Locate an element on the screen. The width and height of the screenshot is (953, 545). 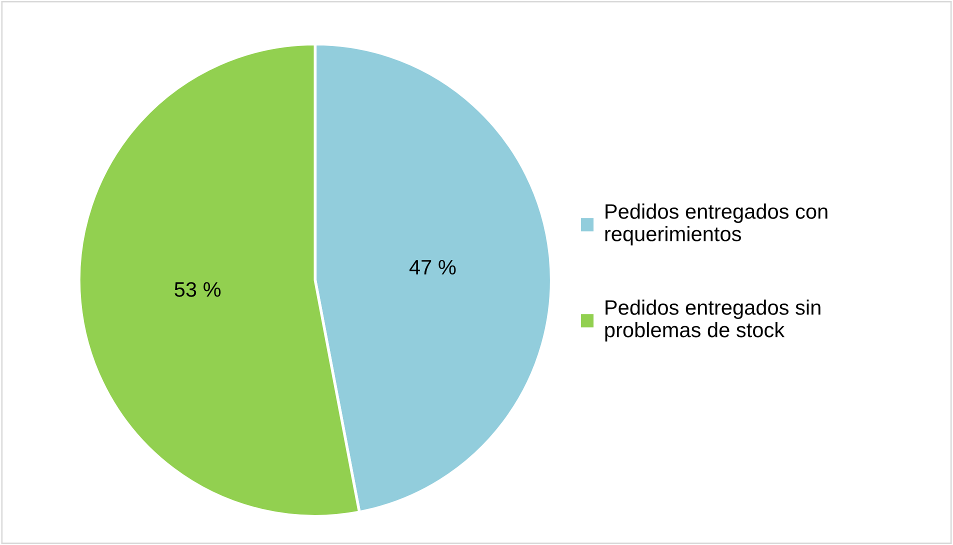
data-label: 53 % is located at coordinates (197, 289).